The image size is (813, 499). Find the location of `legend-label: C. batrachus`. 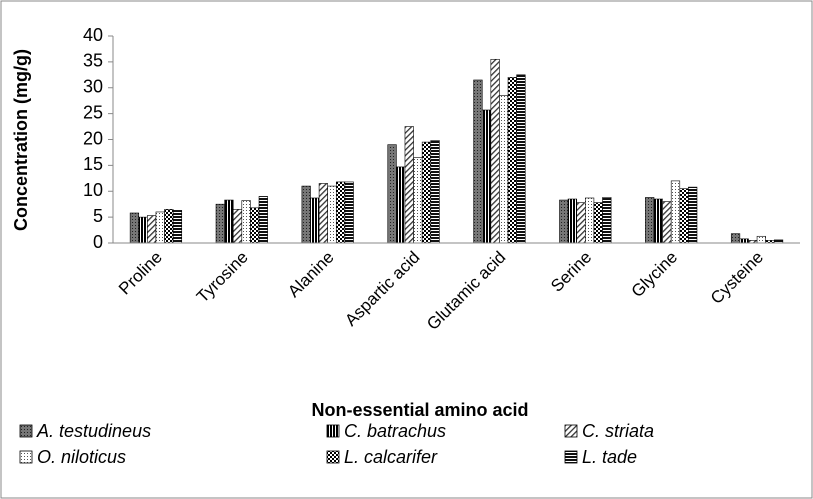

legend-label: C. batrachus is located at coordinates (395, 431).